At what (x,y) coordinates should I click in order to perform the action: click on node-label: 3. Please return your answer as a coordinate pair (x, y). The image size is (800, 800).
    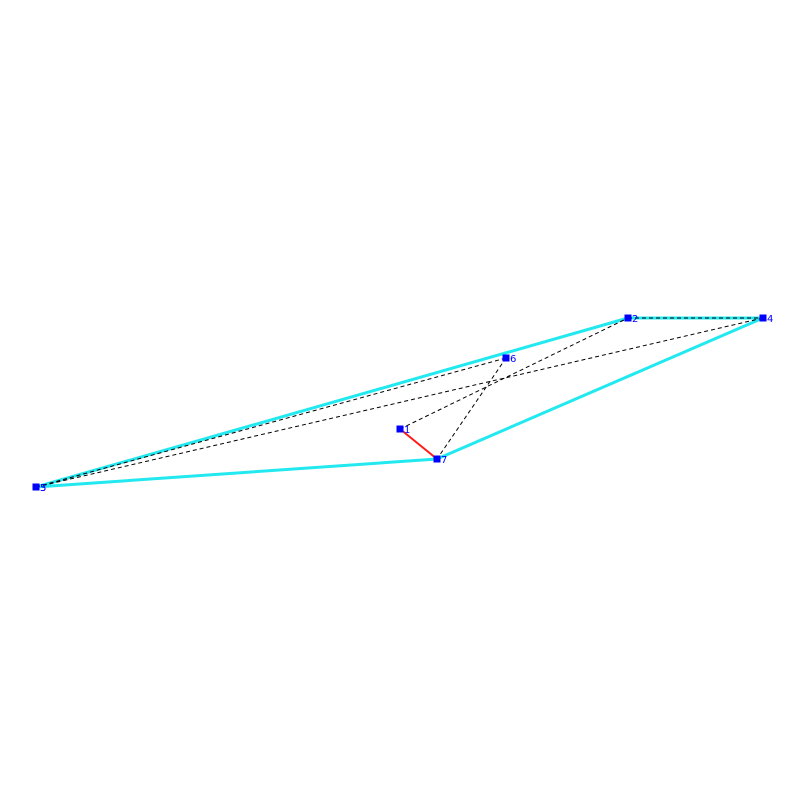
    Looking at the image, I should click on (43, 488).